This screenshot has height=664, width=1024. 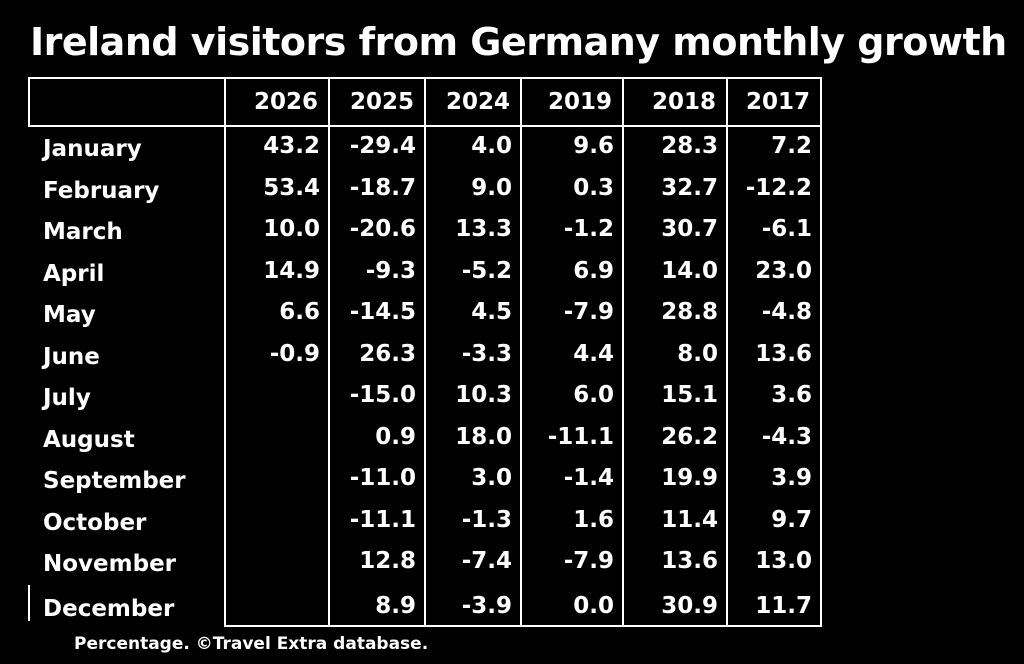 What do you see at coordinates (382, 187) in the screenshot?
I see `table-cell: -18.7` at bounding box center [382, 187].